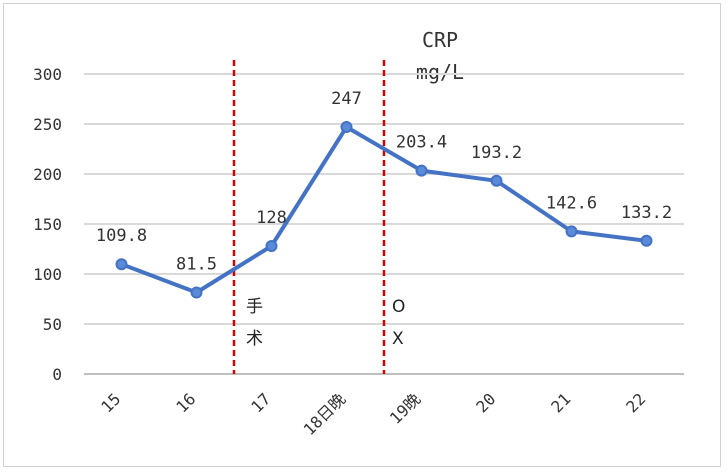  What do you see at coordinates (47, 274) in the screenshot?
I see `y-tick-label: 100` at bounding box center [47, 274].